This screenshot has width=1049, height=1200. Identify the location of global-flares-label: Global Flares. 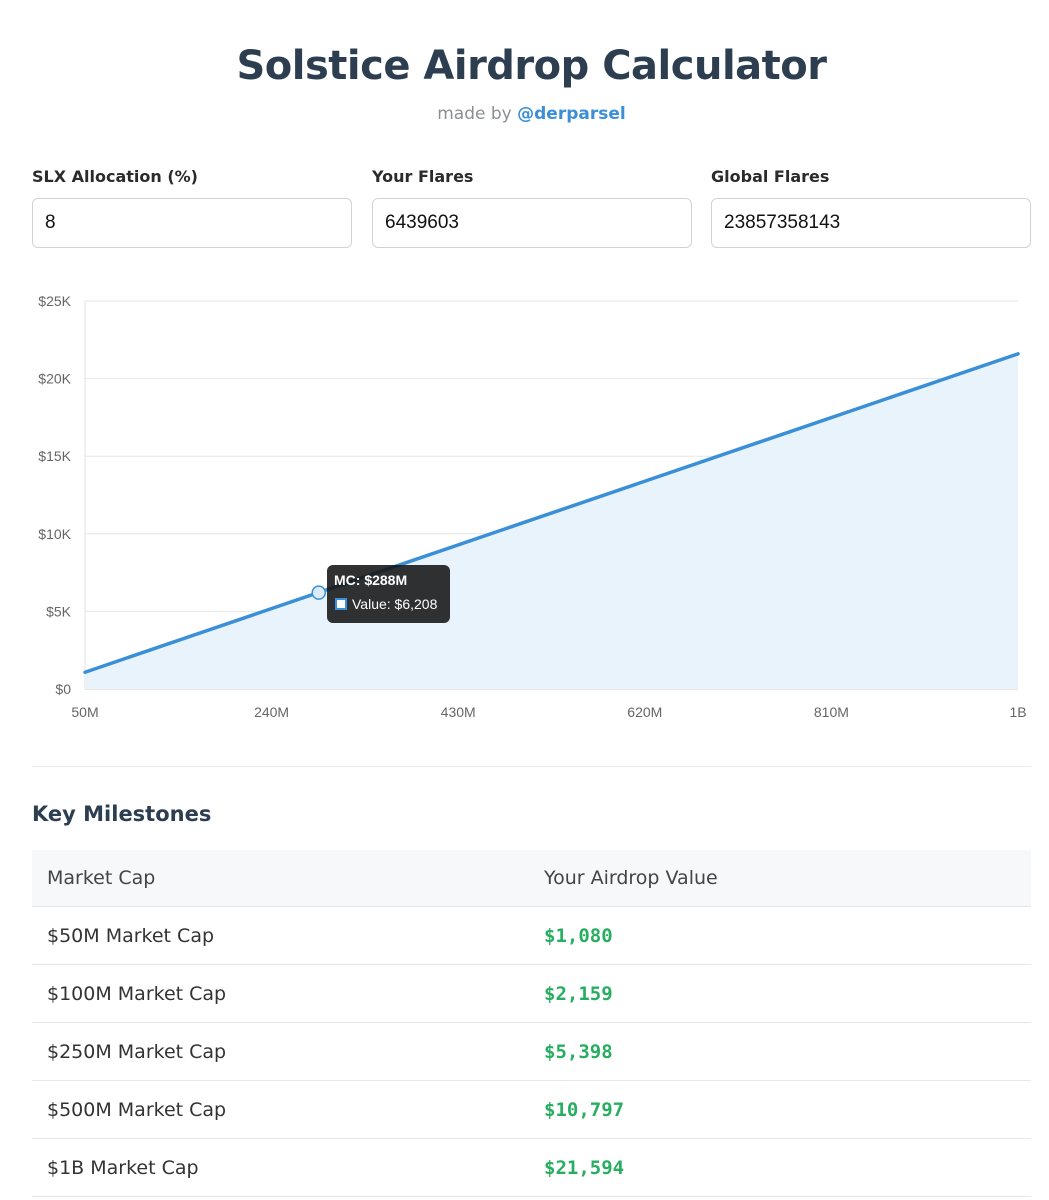
(770, 176).